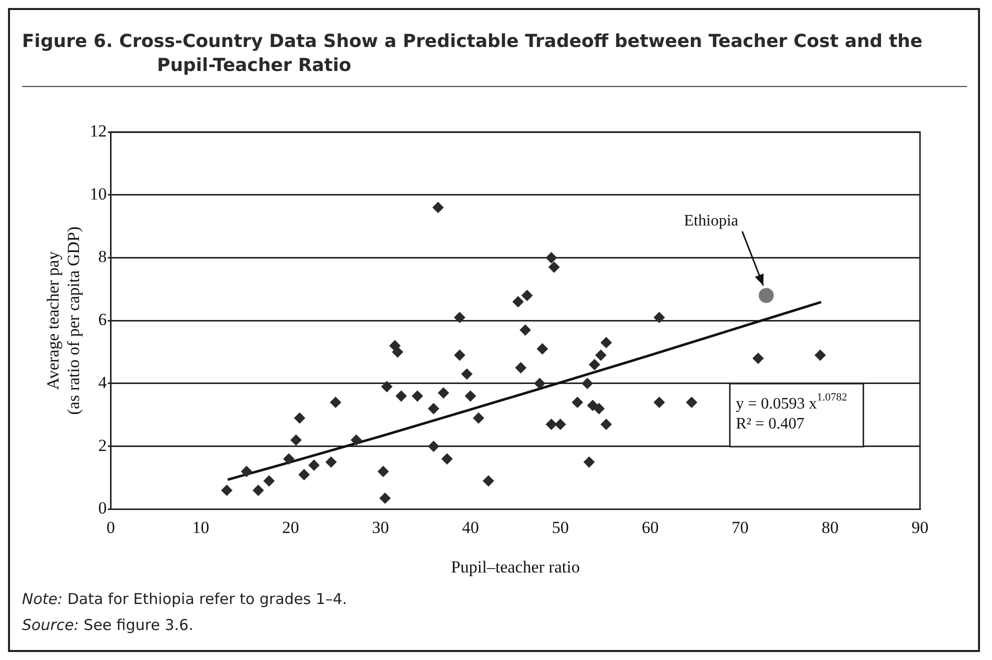 This screenshot has width=992, height=660. What do you see at coordinates (103, 382) in the screenshot?
I see `y-tick-label: 4` at bounding box center [103, 382].